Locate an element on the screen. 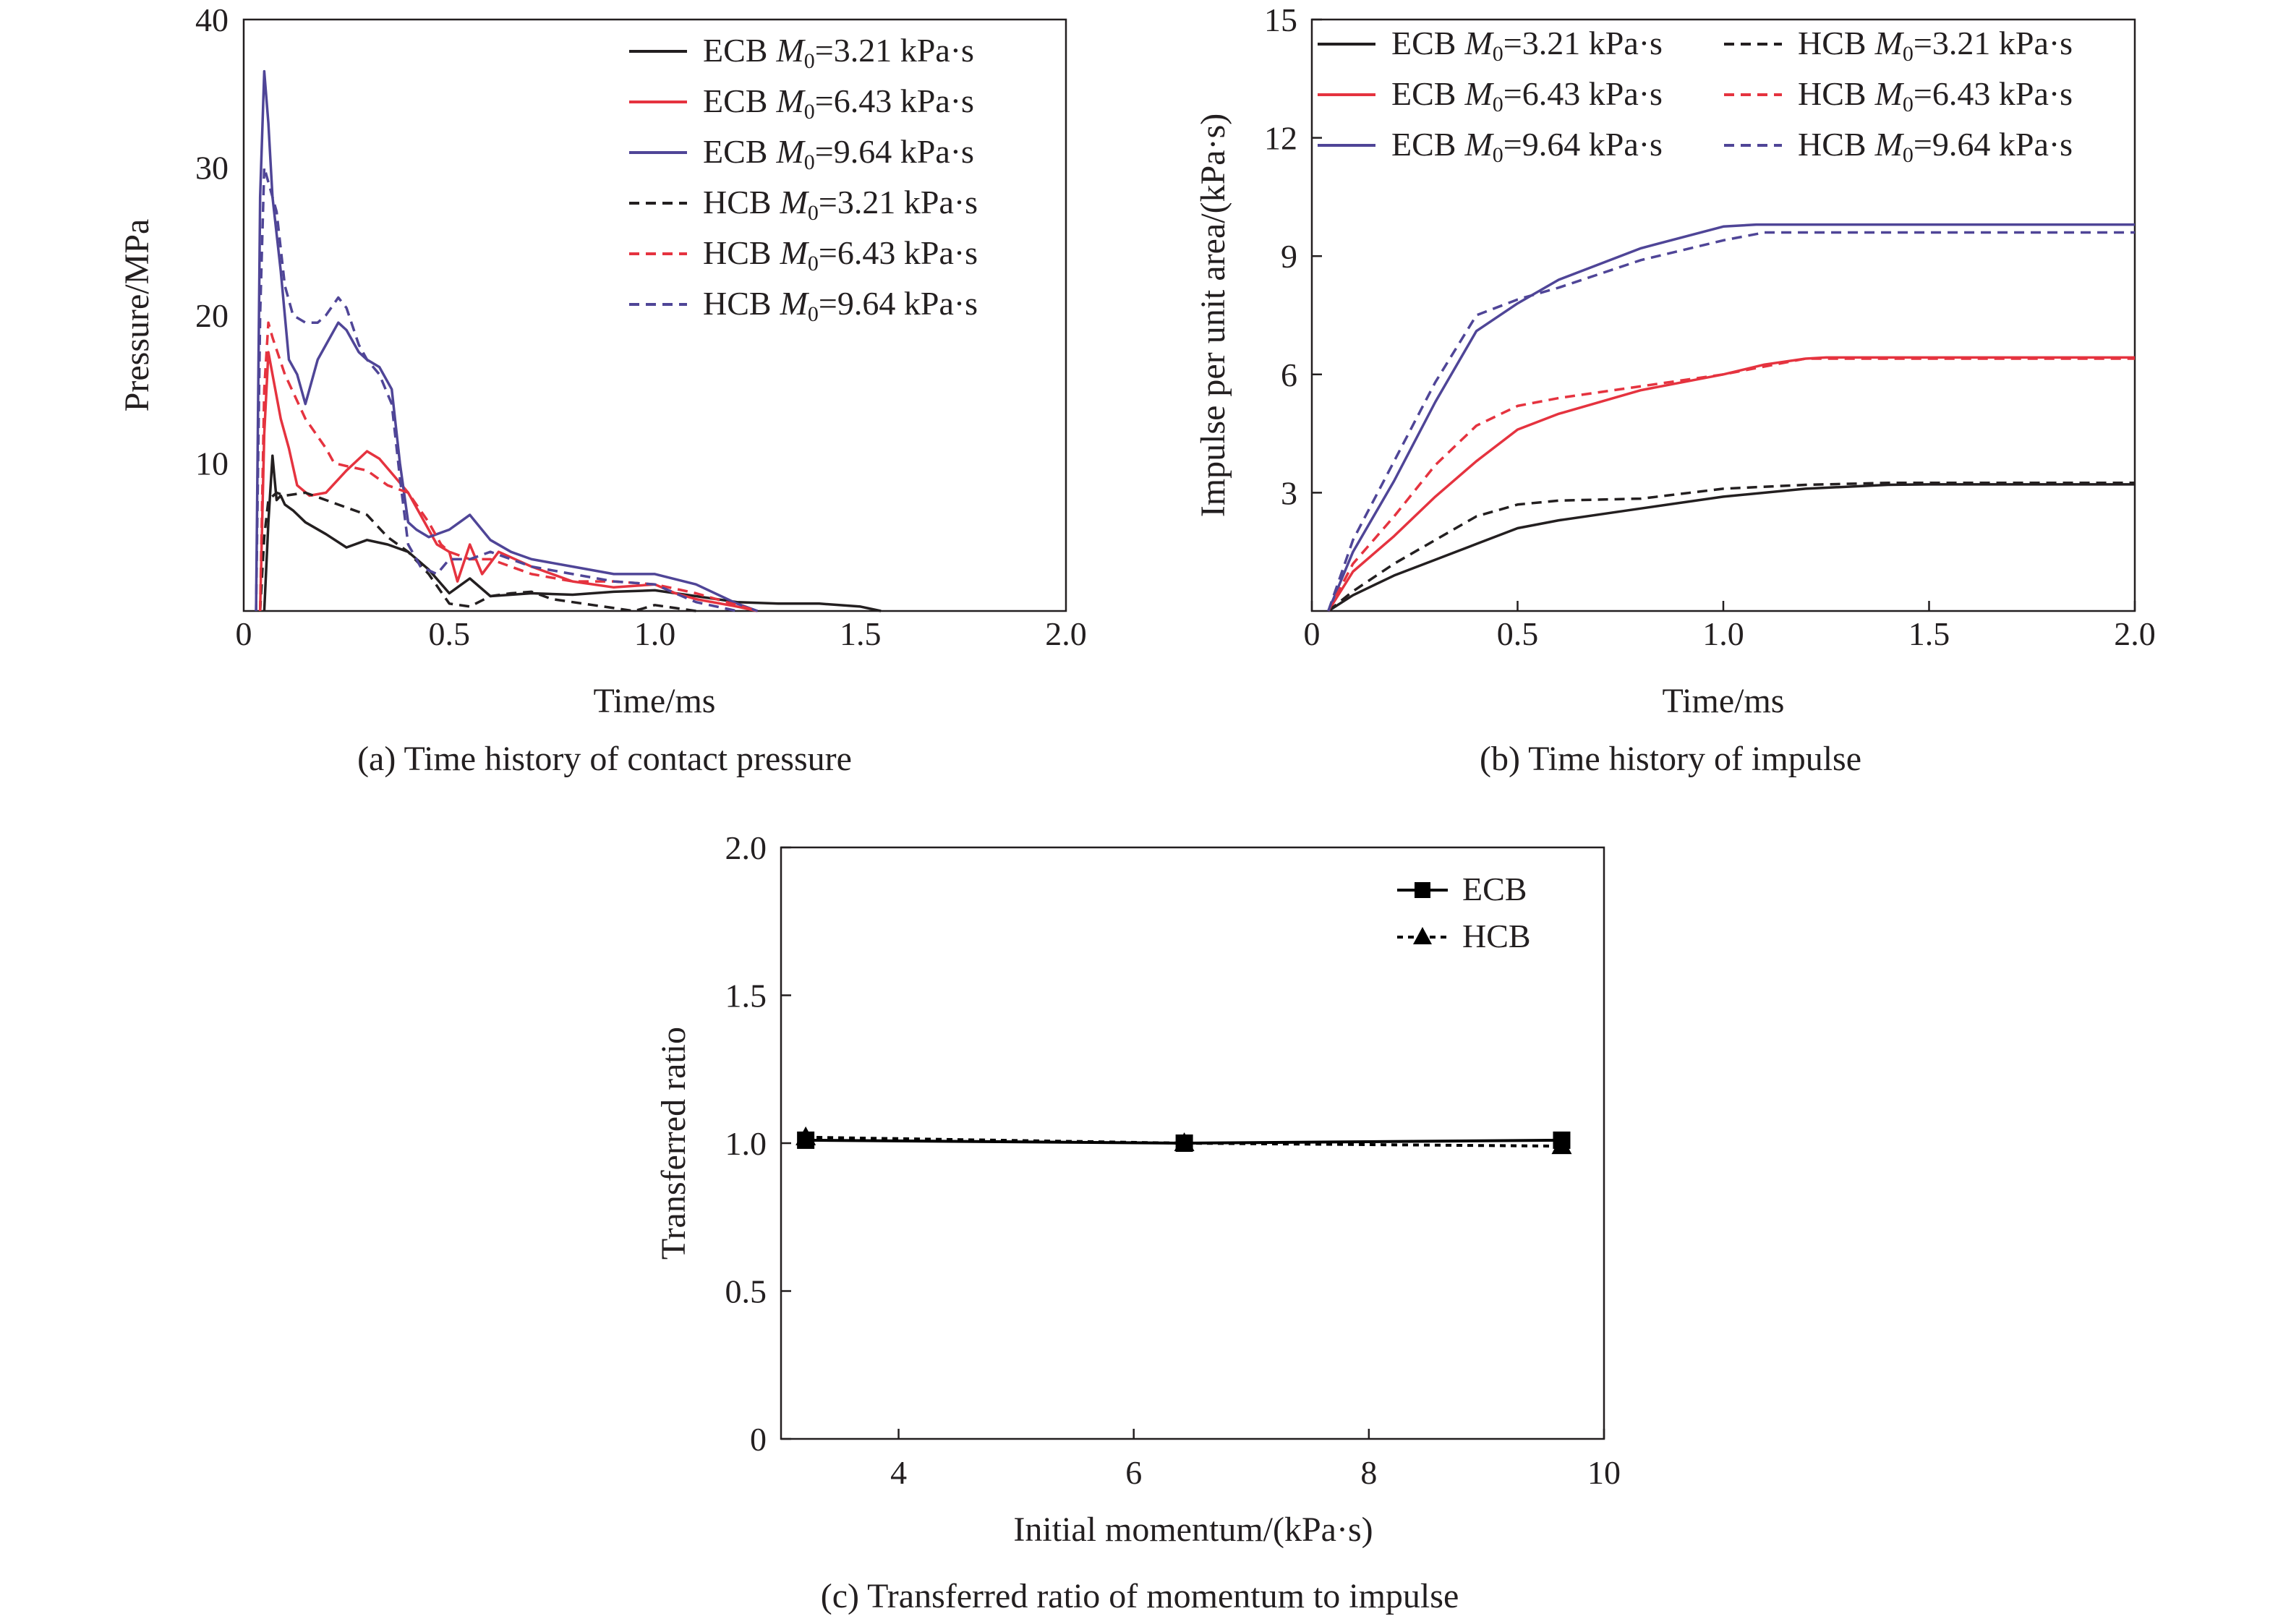  y-tick-label: 40 is located at coordinates (212, 19).